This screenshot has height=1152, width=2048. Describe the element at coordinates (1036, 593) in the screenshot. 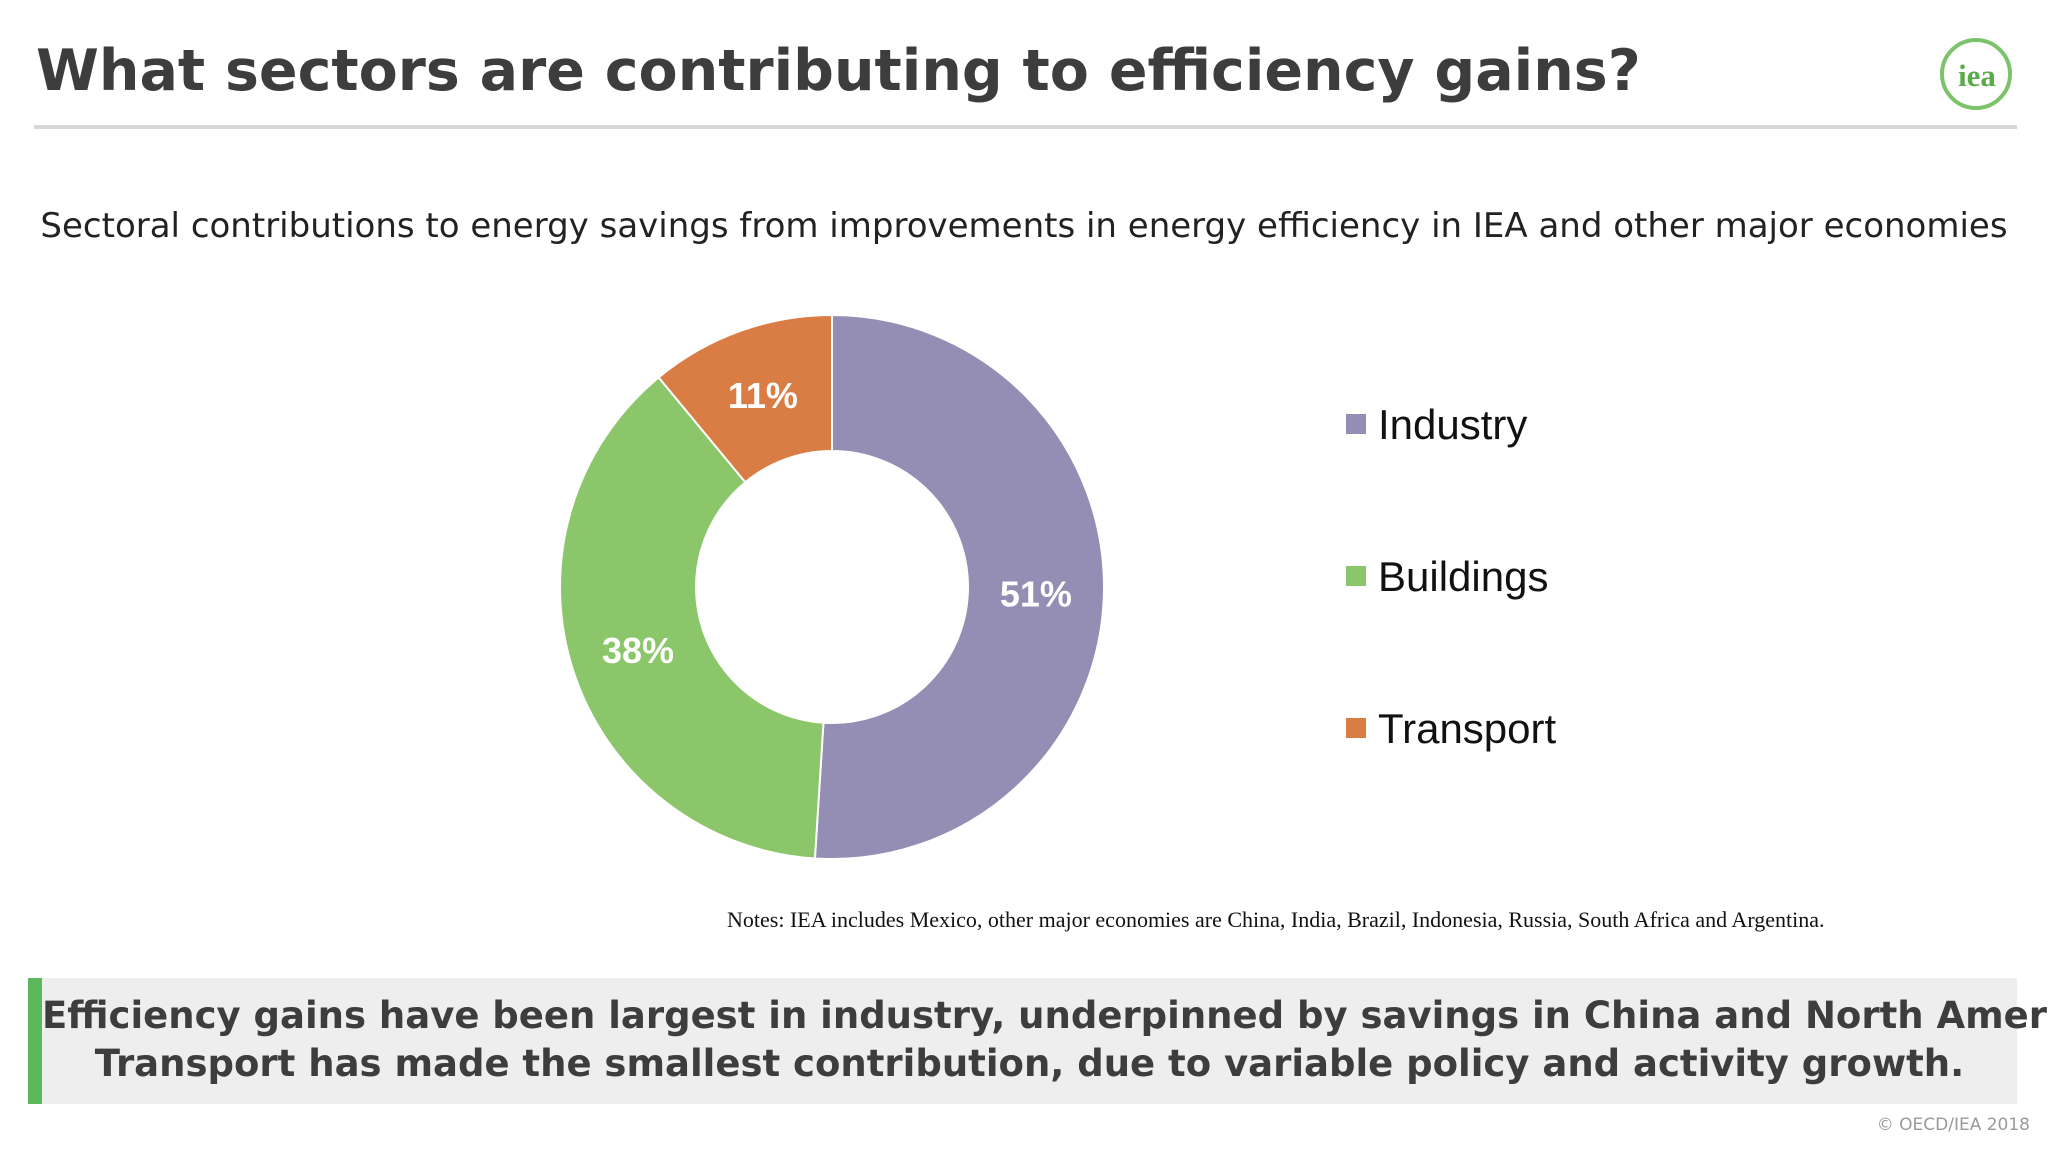

I see `data-label-industry: 51%` at that location.